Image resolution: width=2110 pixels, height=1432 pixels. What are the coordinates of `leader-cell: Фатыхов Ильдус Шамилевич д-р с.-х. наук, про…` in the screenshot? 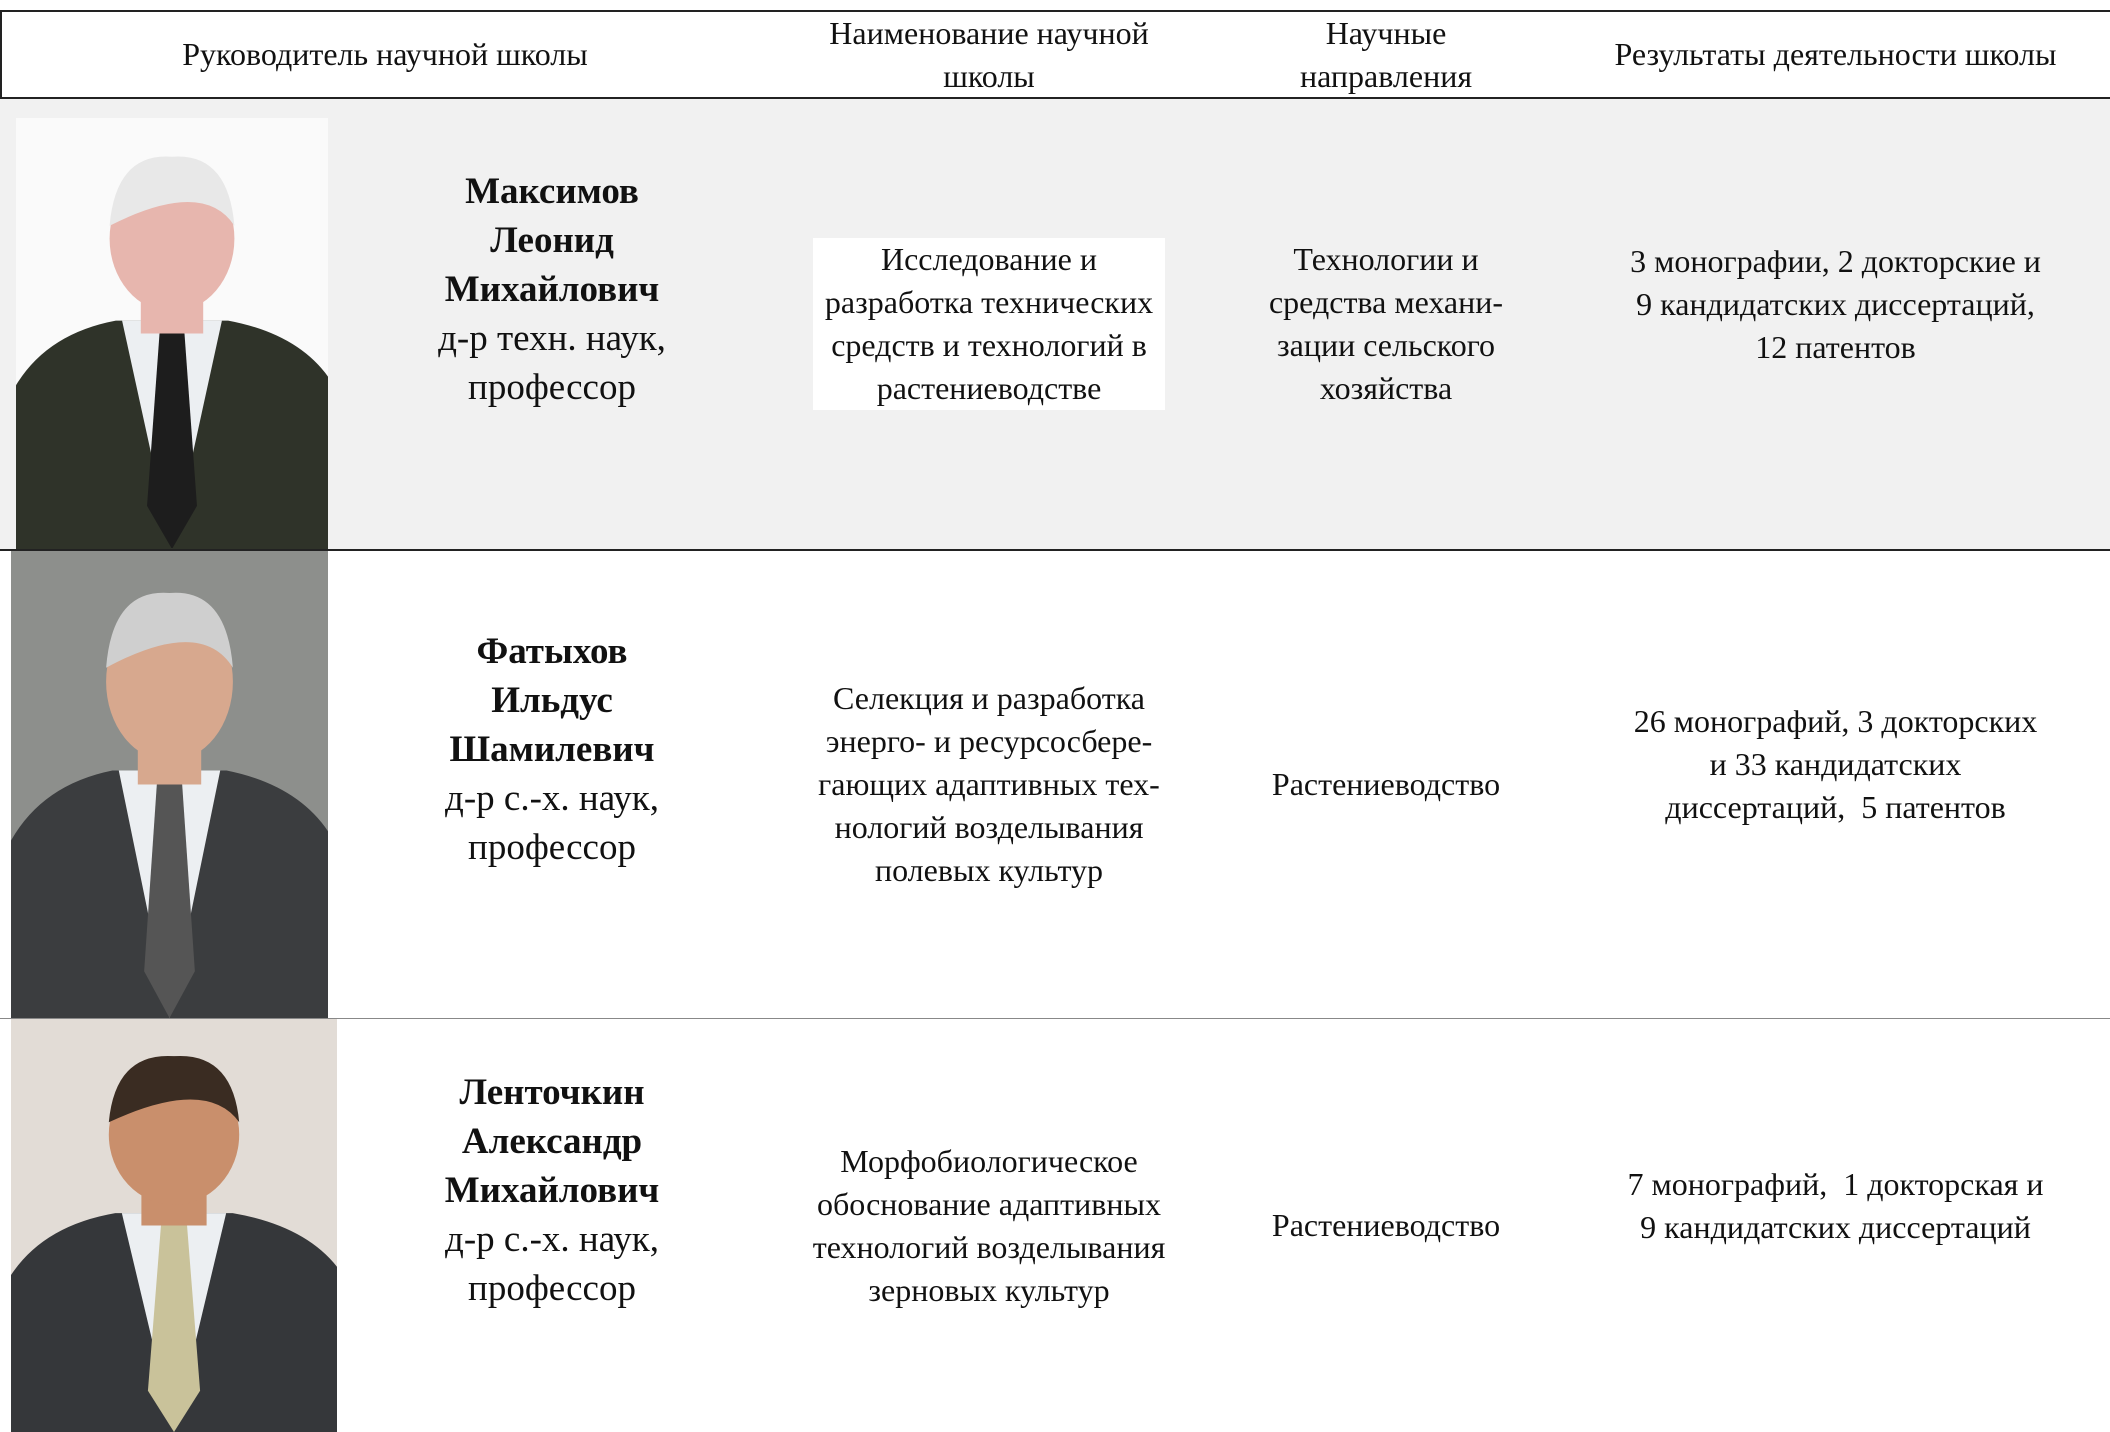 It's located at (552, 749).